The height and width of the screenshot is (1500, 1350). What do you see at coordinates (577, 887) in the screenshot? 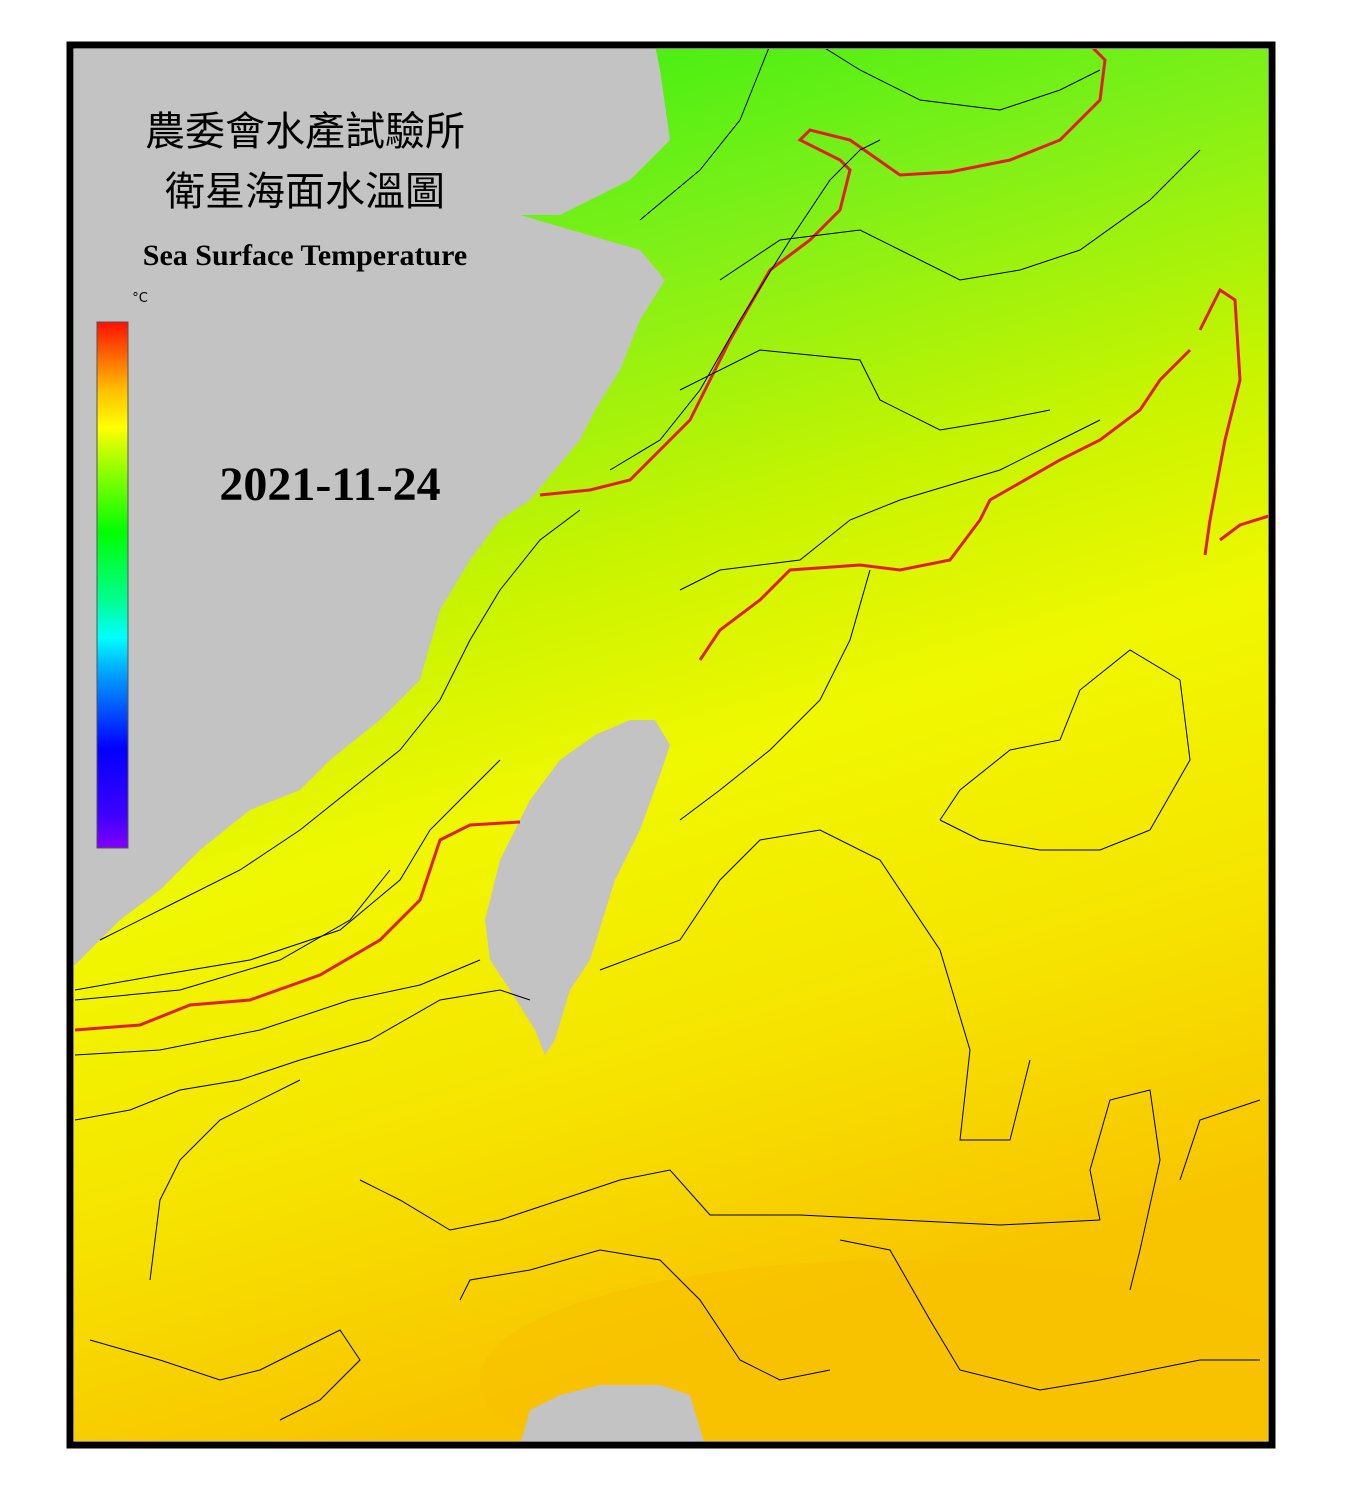
I see `taiwan-land` at bounding box center [577, 887].